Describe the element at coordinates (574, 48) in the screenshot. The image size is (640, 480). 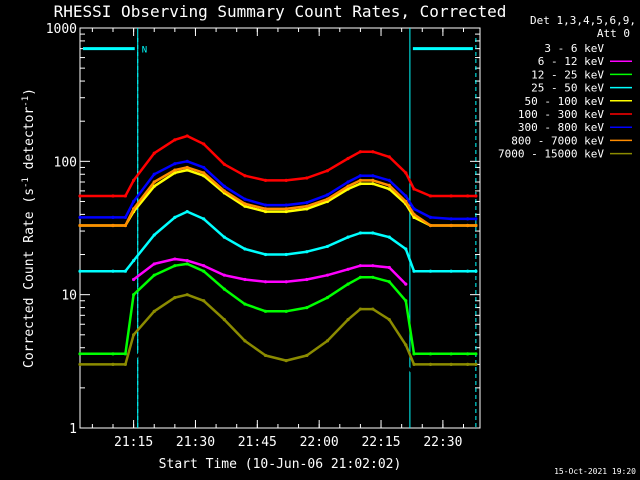
I see `legend-label: 3 - 6 keV` at that location.